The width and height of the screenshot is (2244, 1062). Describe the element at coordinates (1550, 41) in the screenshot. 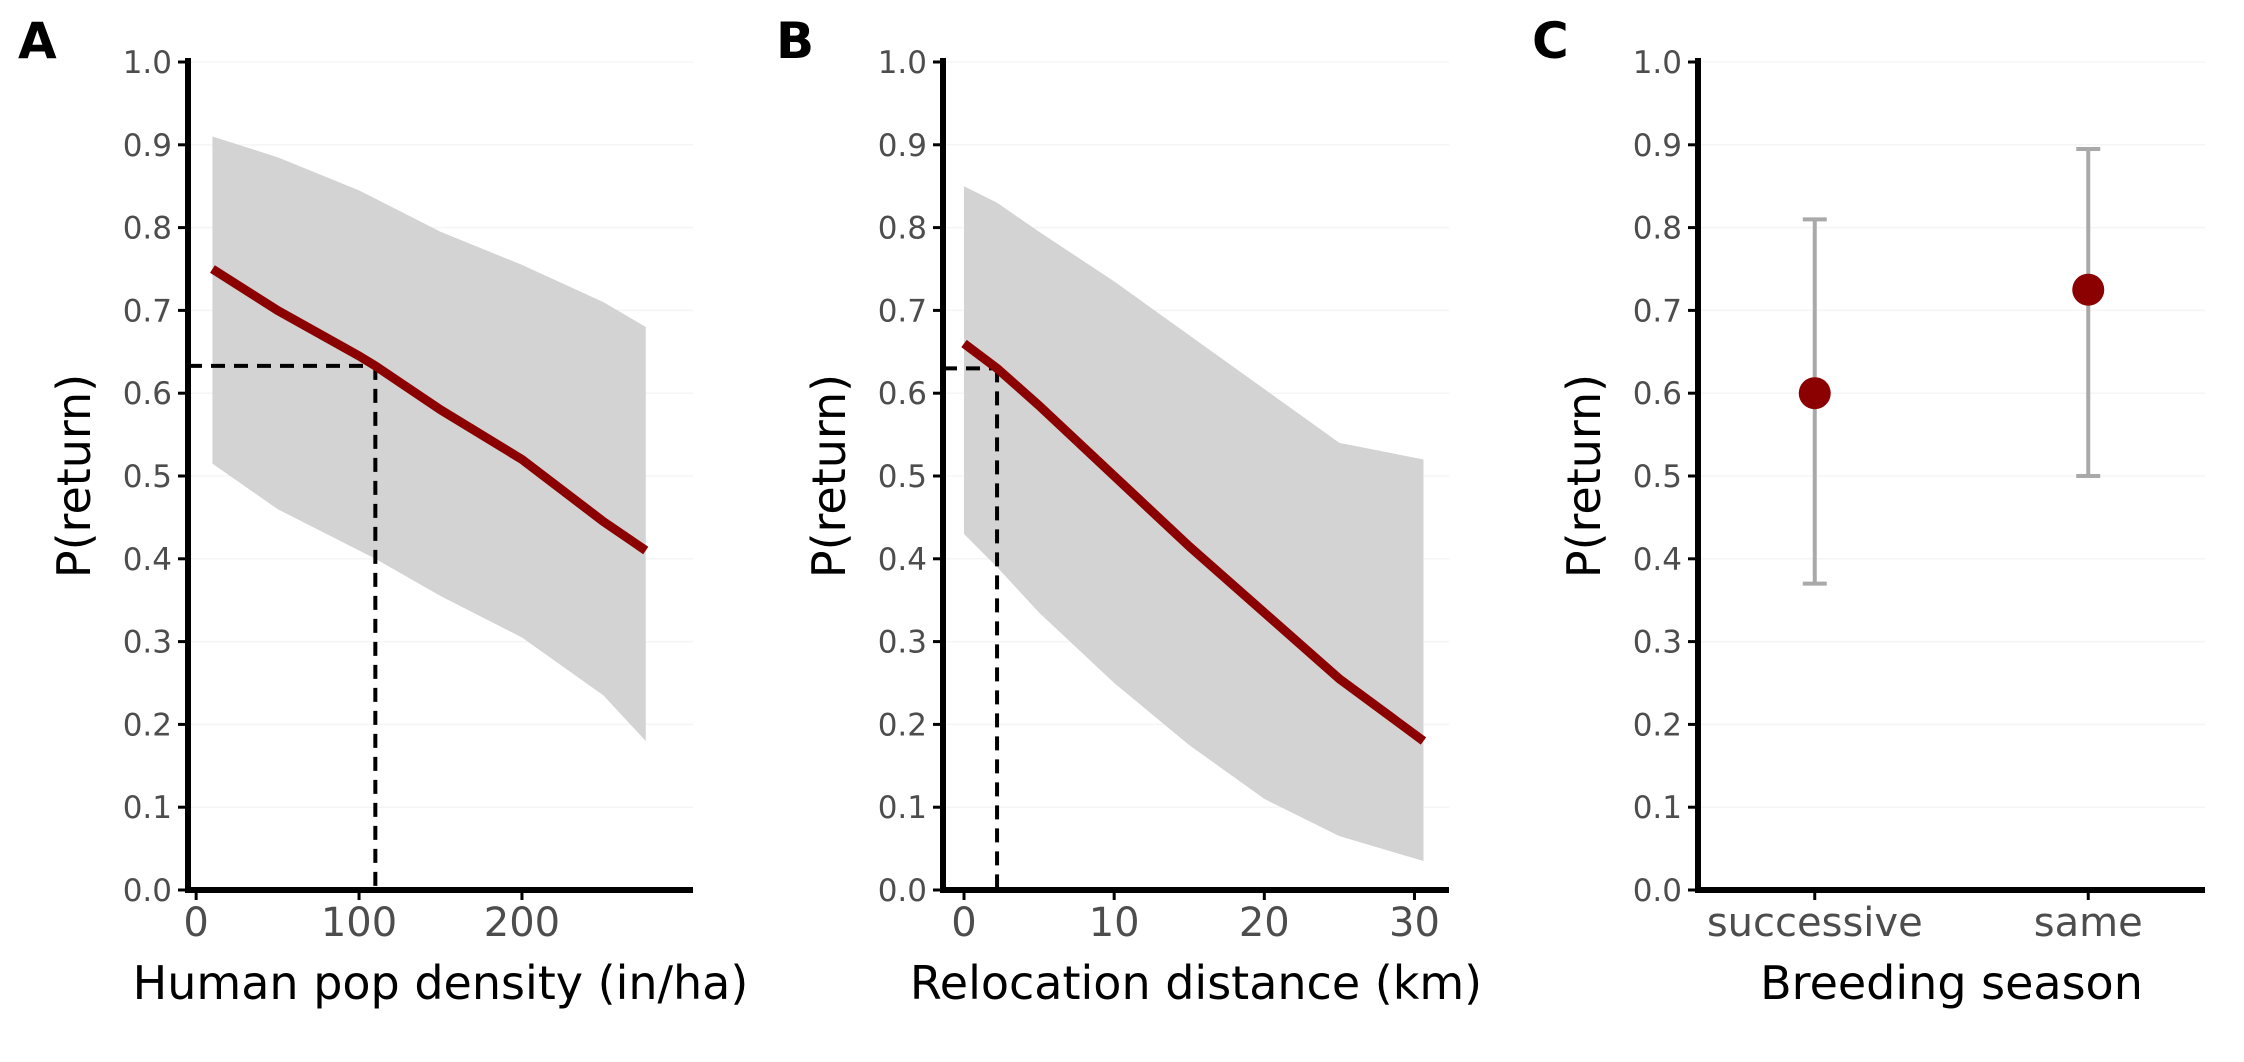

I see `panel-c-letter: C` at that location.